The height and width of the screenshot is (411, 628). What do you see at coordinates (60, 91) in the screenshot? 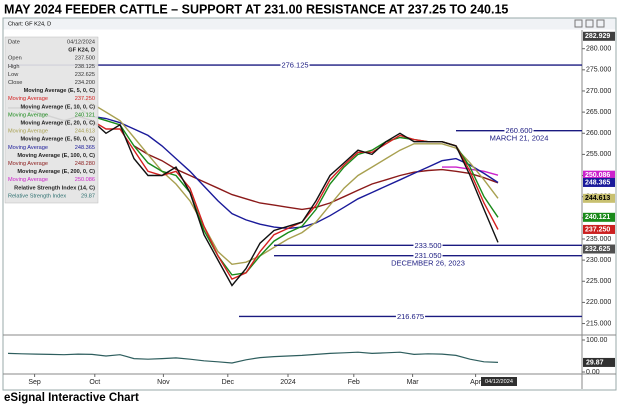
I see `data-window-heading: Moving Average (E, 5, 0, C)` at bounding box center [60, 91].